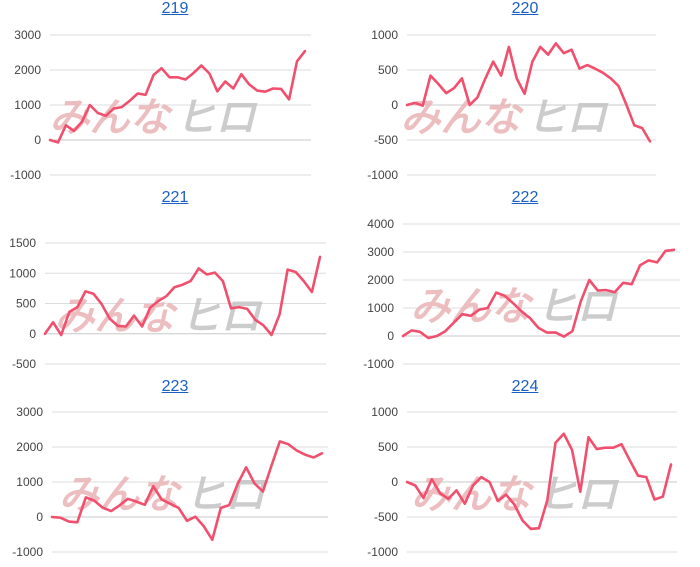 The image size is (700, 567). Describe the element at coordinates (525, 386) in the screenshot. I see `chart-title-link: 224` at that location.